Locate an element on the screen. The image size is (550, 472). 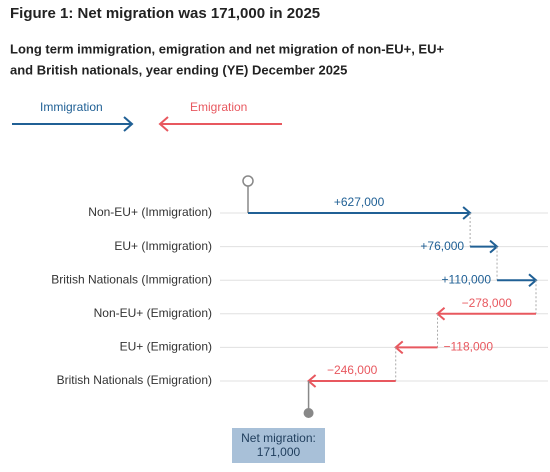
legend-label: Emigration is located at coordinates (218, 107).